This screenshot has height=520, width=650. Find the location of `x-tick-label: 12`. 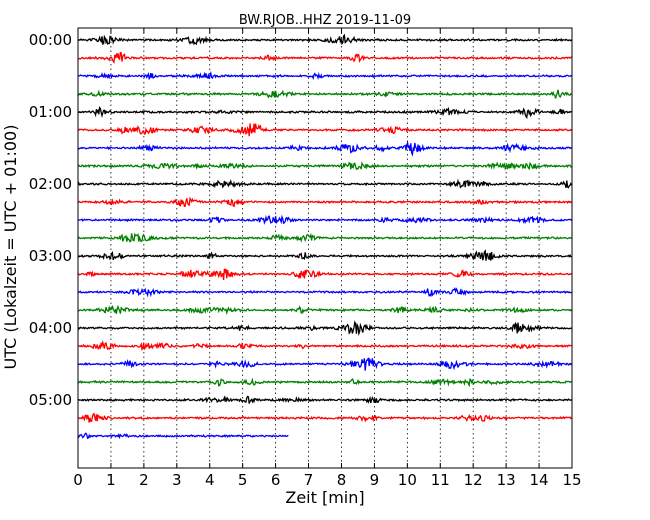

x-tick-label: 12 is located at coordinates (473, 480).